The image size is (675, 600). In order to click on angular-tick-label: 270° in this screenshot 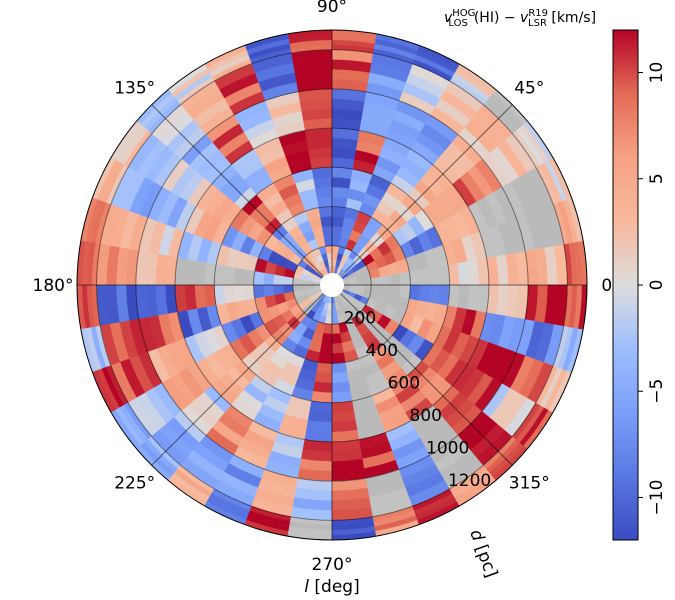, I will do `click(332, 565)`.